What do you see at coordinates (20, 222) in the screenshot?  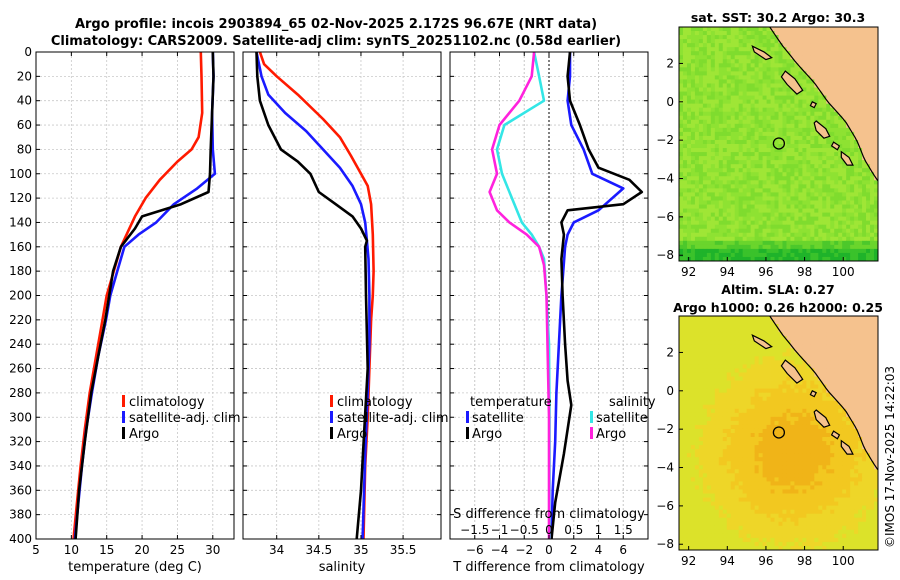 I see `y-tick-label: 140` at bounding box center [20, 222].